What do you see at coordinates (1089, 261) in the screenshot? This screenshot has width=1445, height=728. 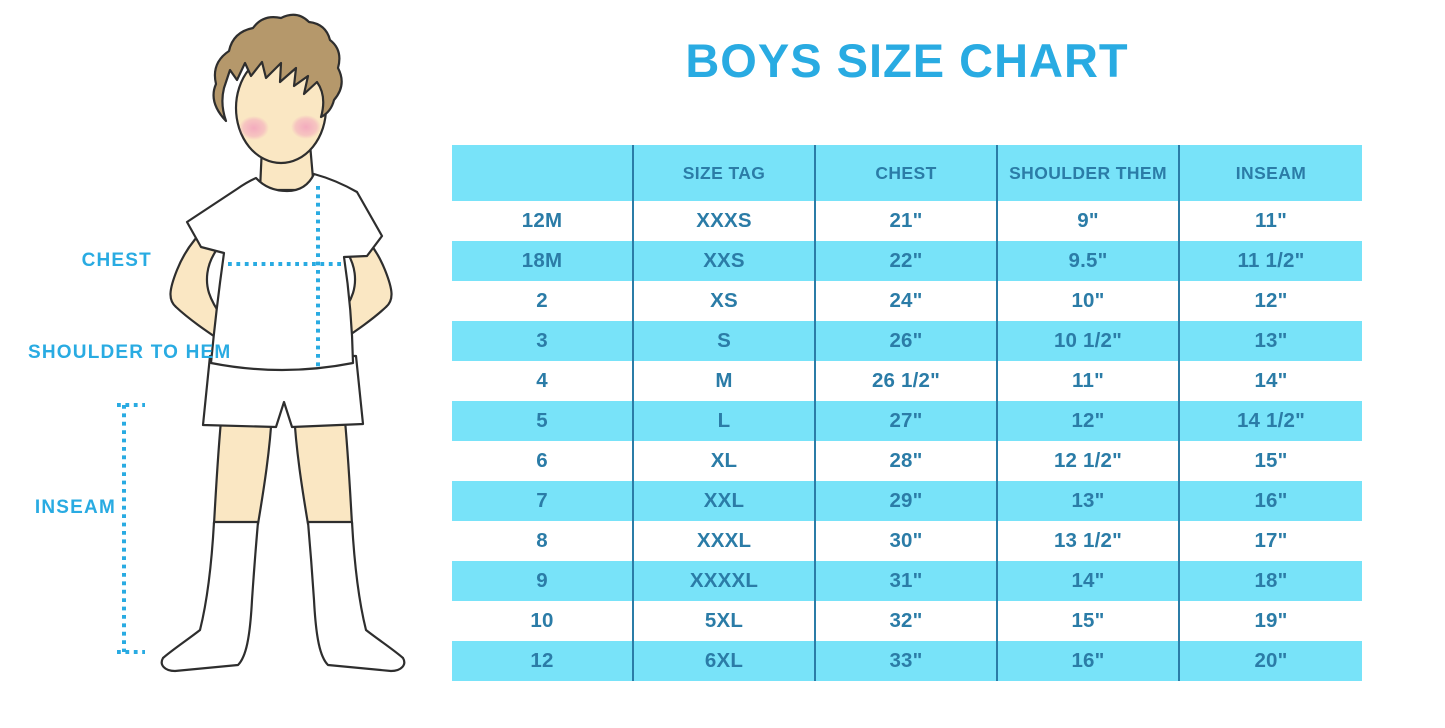 I see `table-cell: 9.5"` at bounding box center [1089, 261].